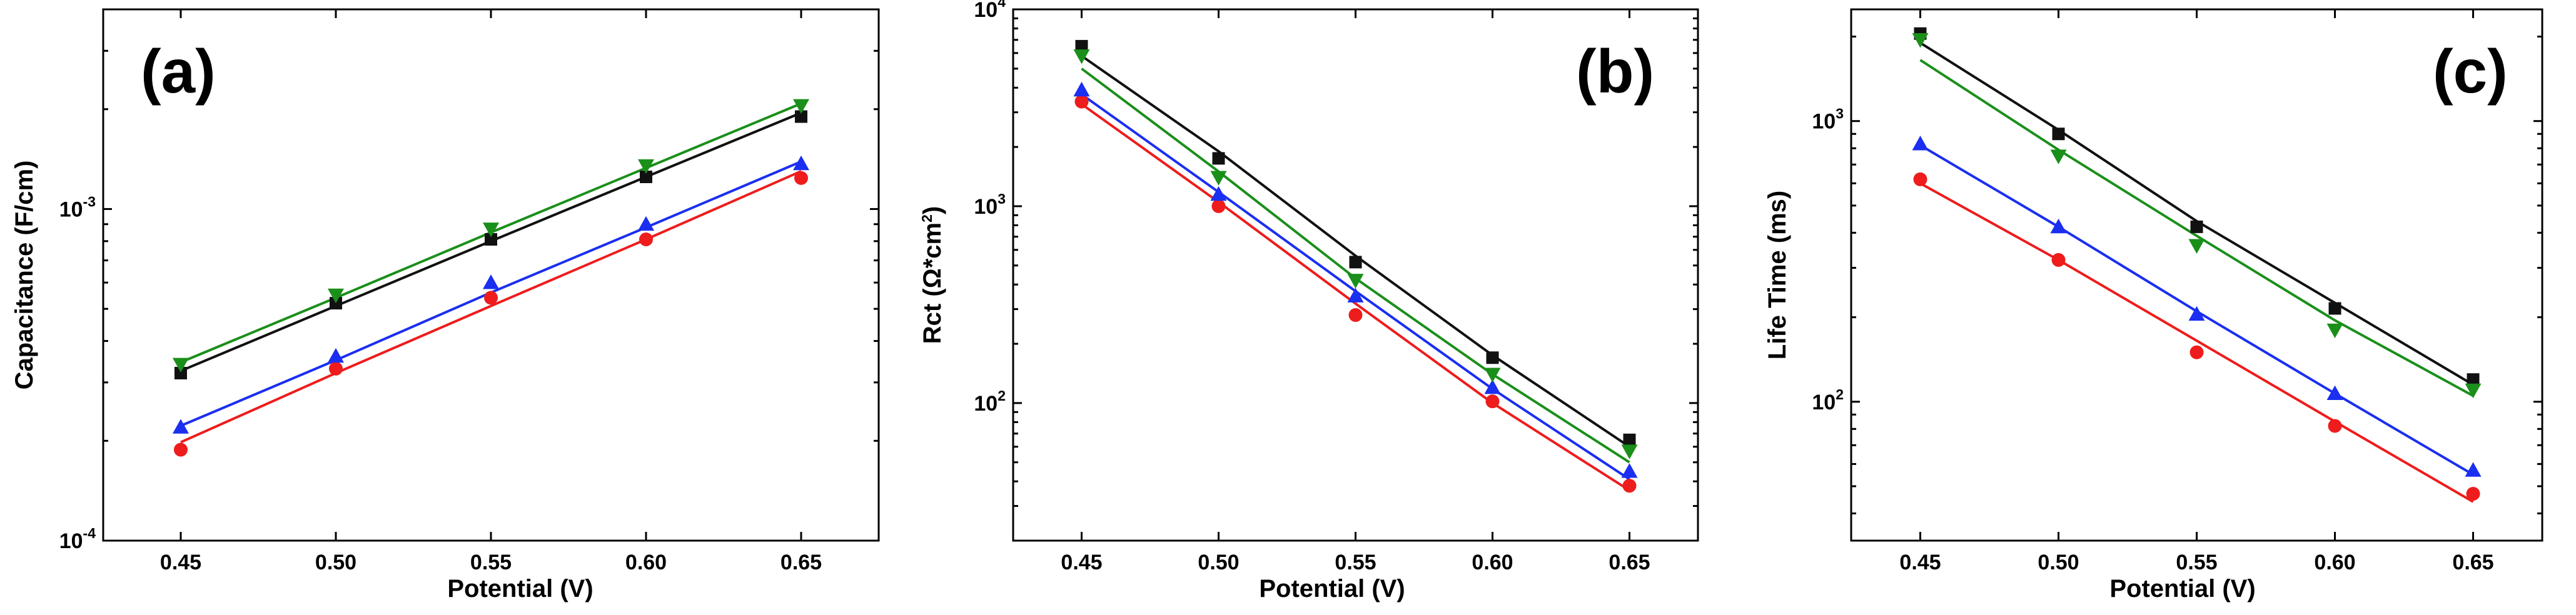 Image resolution: width=2576 pixels, height=615 pixels. What do you see at coordinates (491, 307) in the screenshot?
I see `panel-a-fit-red` at bounding box center [491, 307].